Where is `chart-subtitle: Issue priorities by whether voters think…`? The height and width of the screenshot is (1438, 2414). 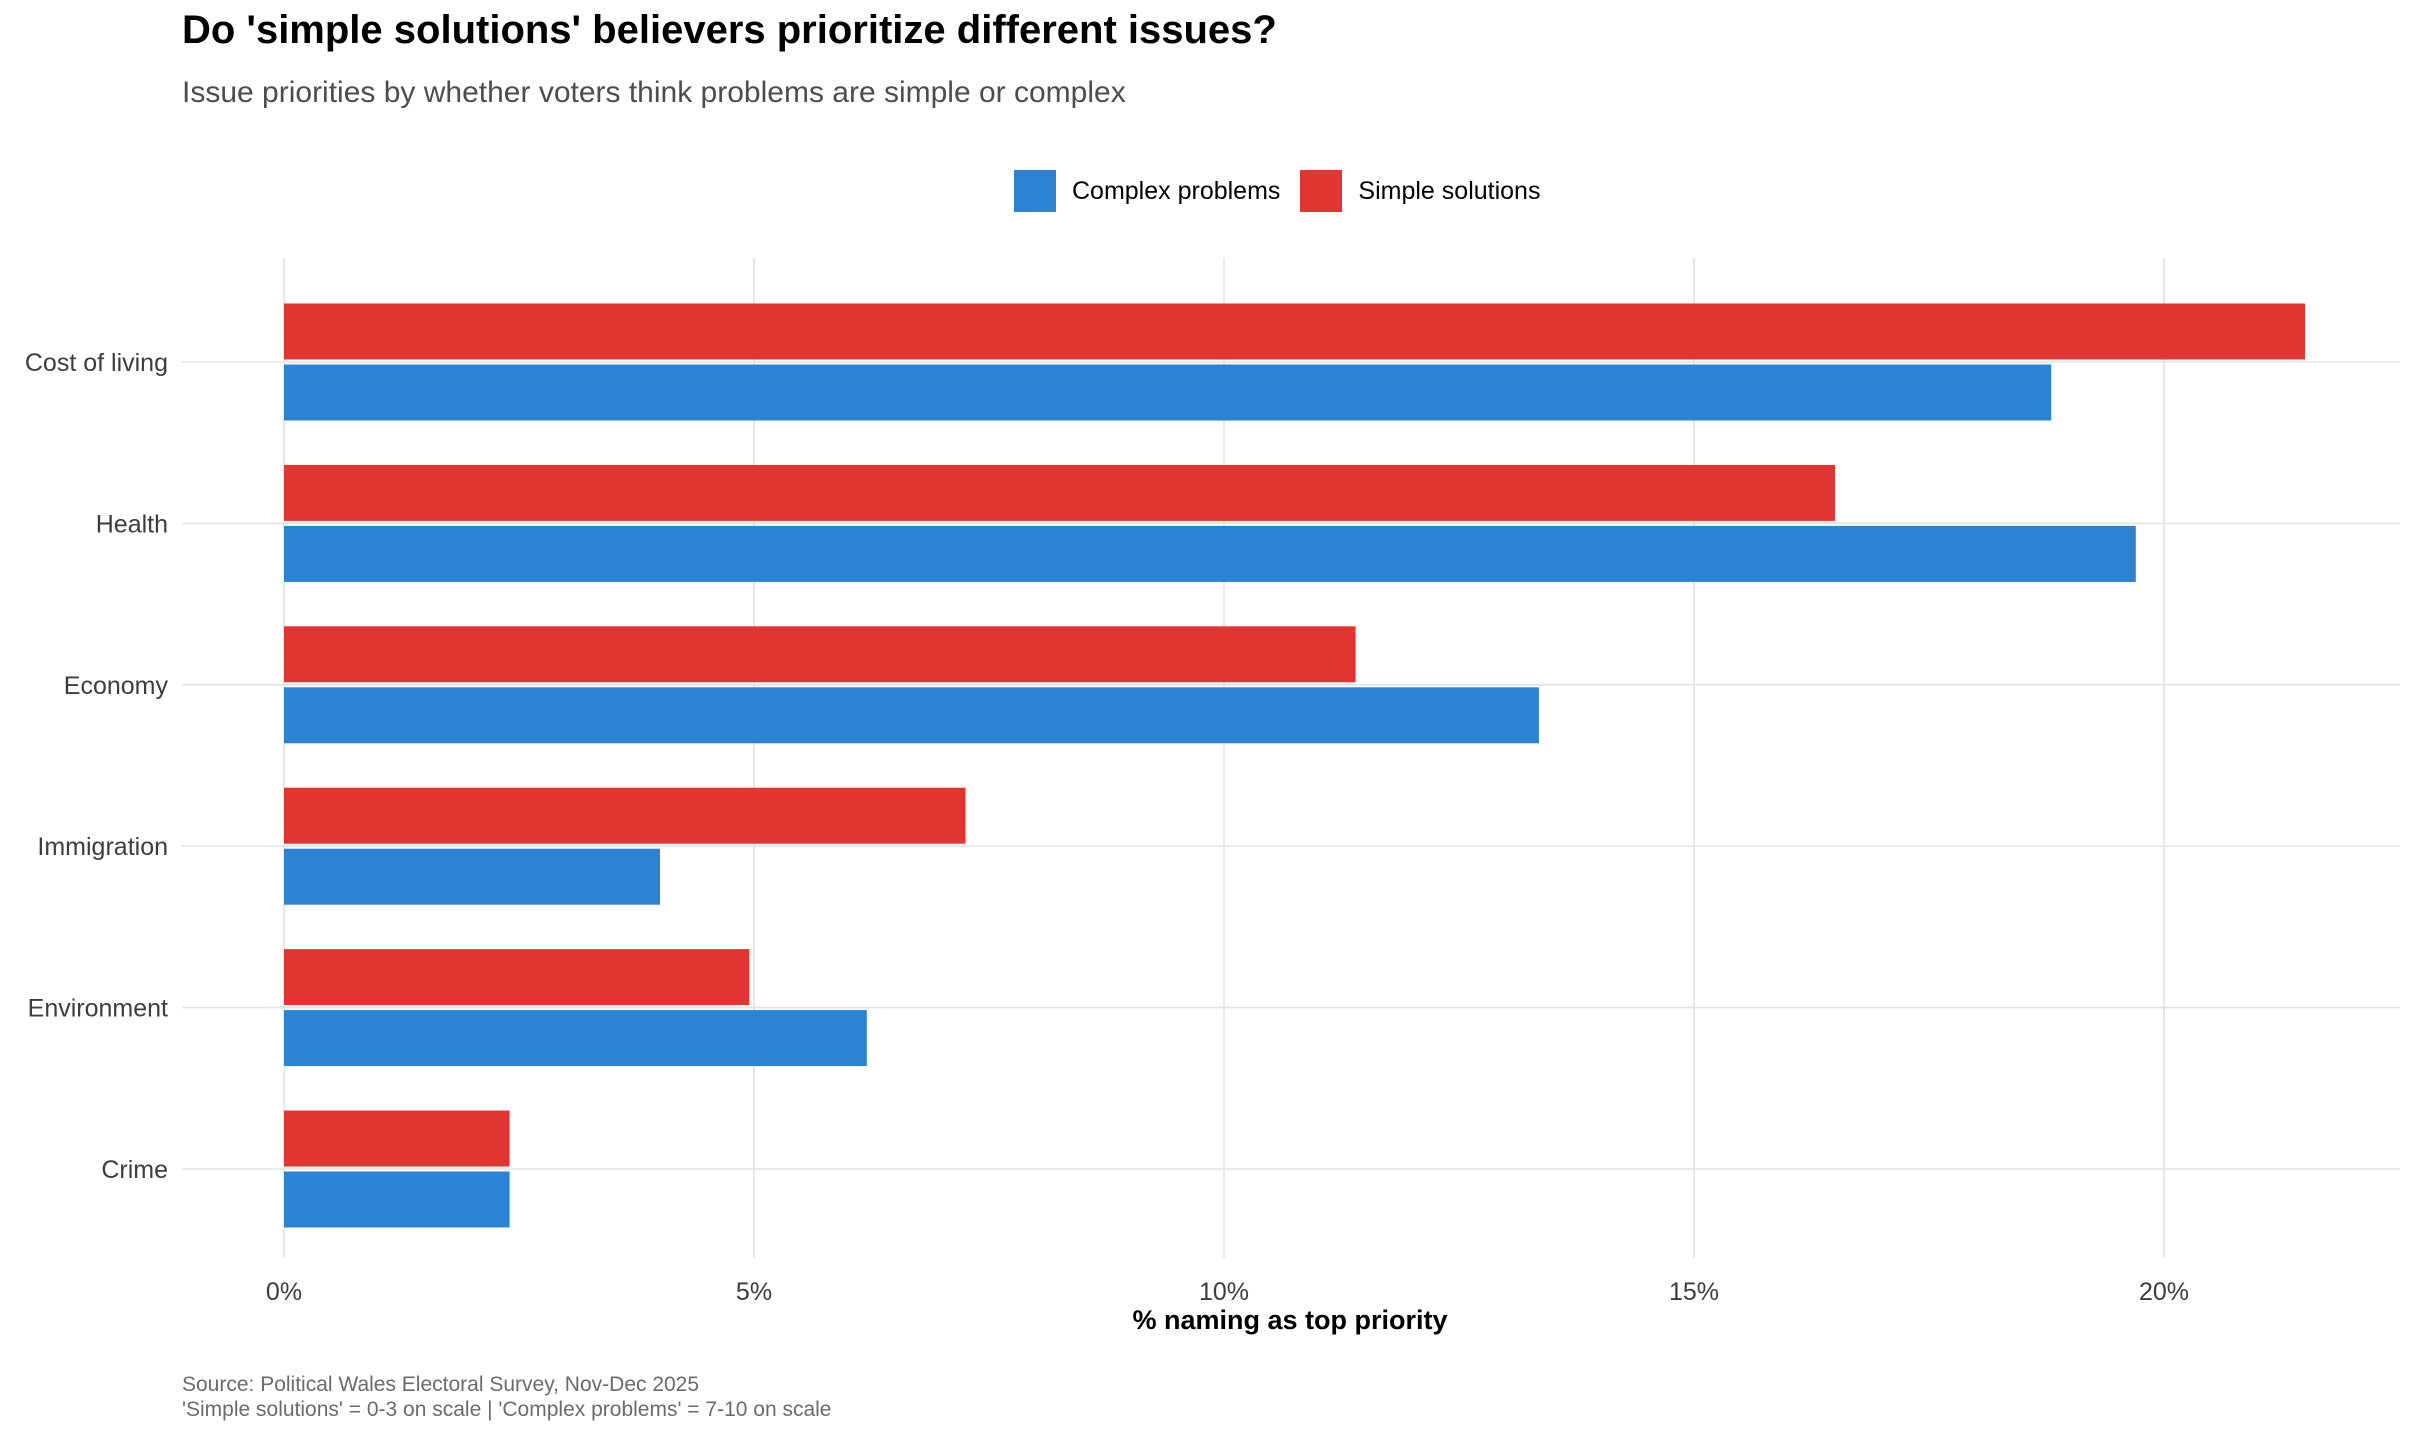
chart-subtitle: Issue priorities by whether voters think… is located at coordinates (654, 92).